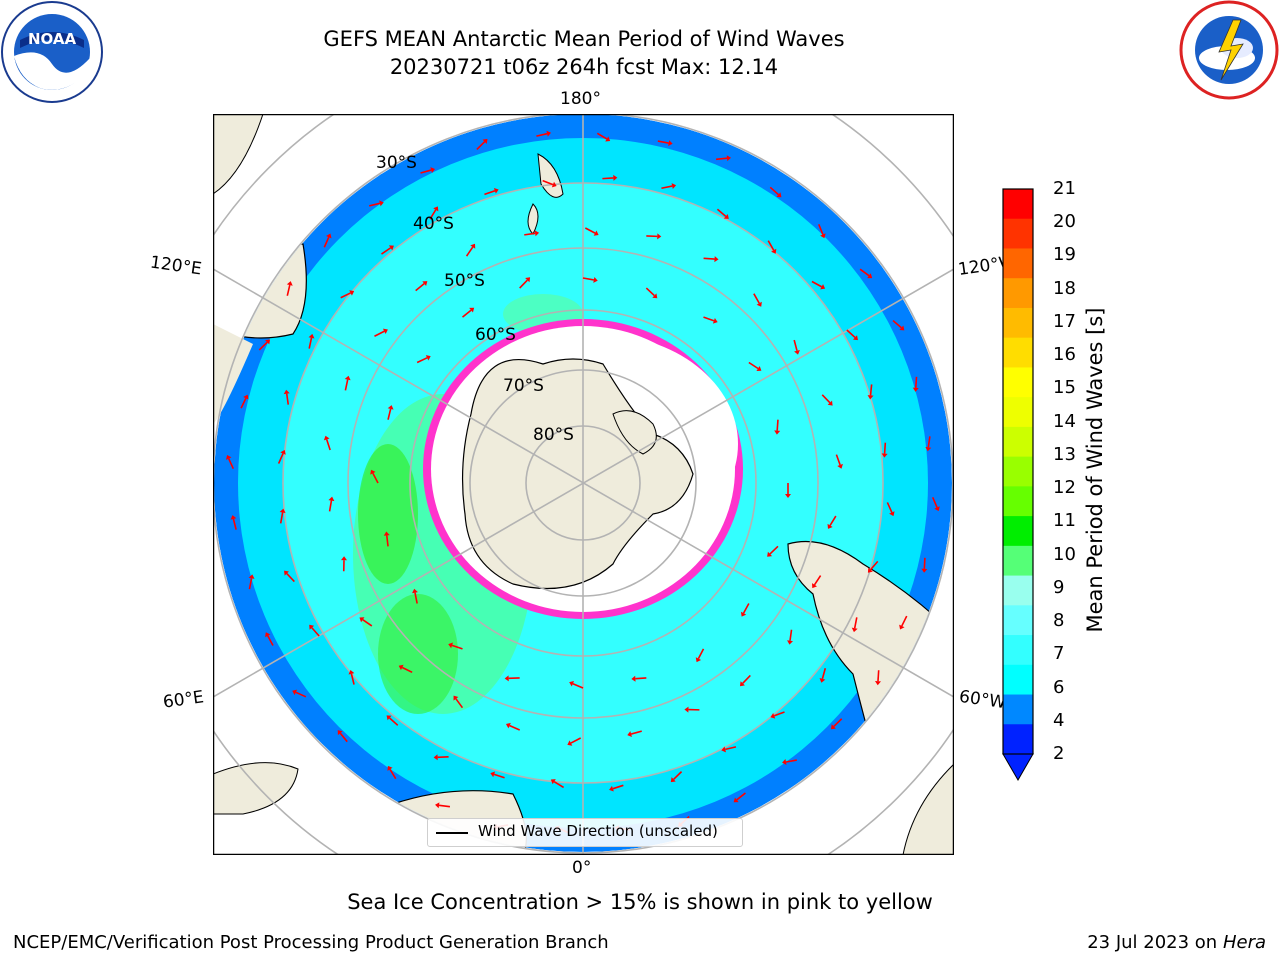 The width and height of the screenshot is (1280, 960). Describe the element at coordinates (1064, 488) in the screenshot. I see `colorbar-tick-label: 12` at that location.